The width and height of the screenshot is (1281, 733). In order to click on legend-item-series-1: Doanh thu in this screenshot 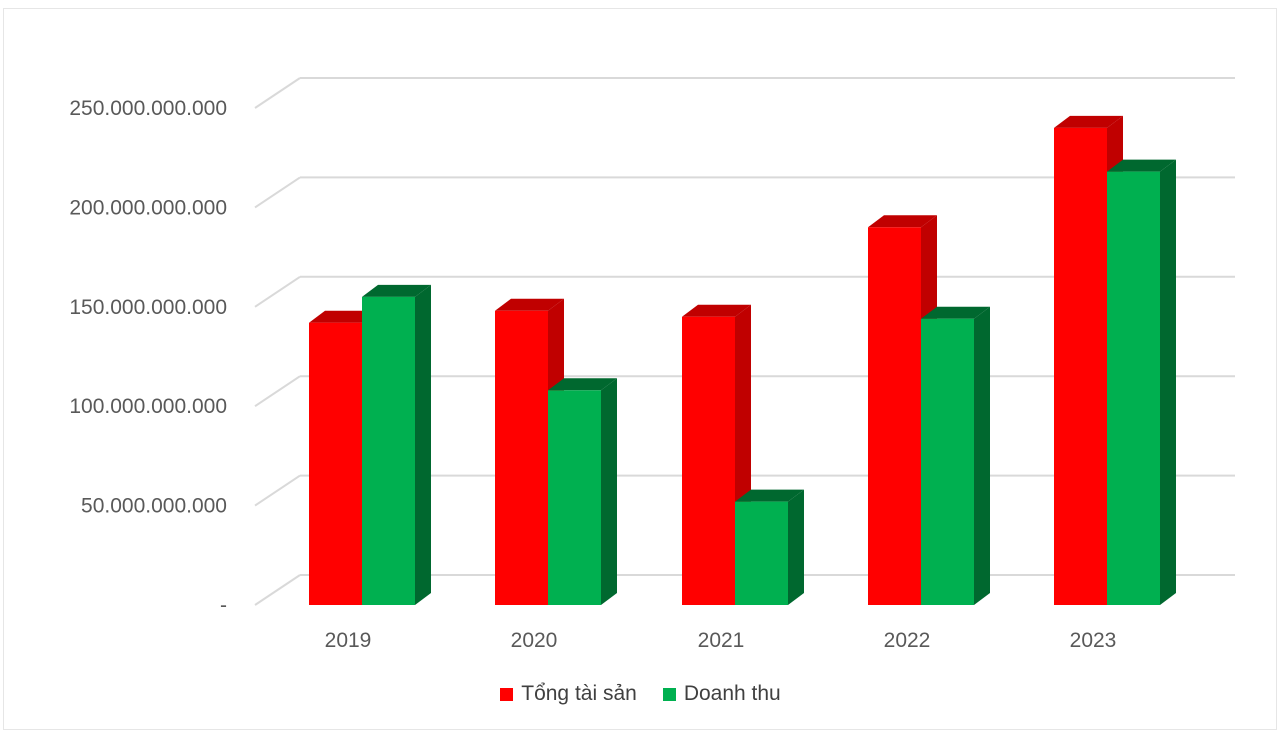, I will do `click(721, 694)`.